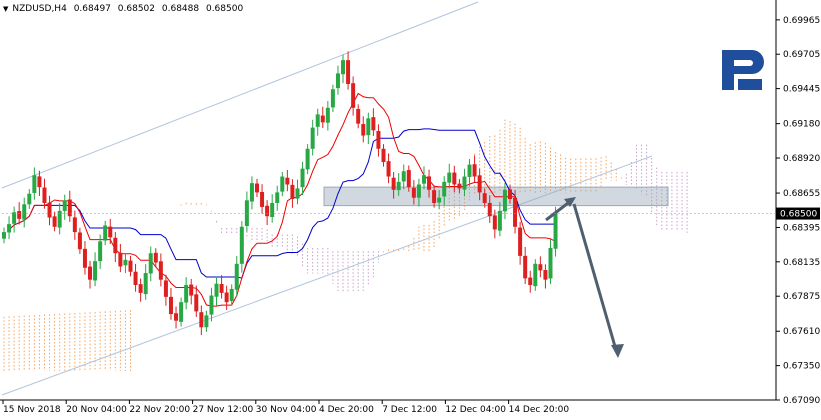 Image resolution: width=821 pixels, height=420 pixels. Describe the element at coordinates (346, 410) in the screenshot. I see `time-tick-label: 4 Dec 20:00` at that location.